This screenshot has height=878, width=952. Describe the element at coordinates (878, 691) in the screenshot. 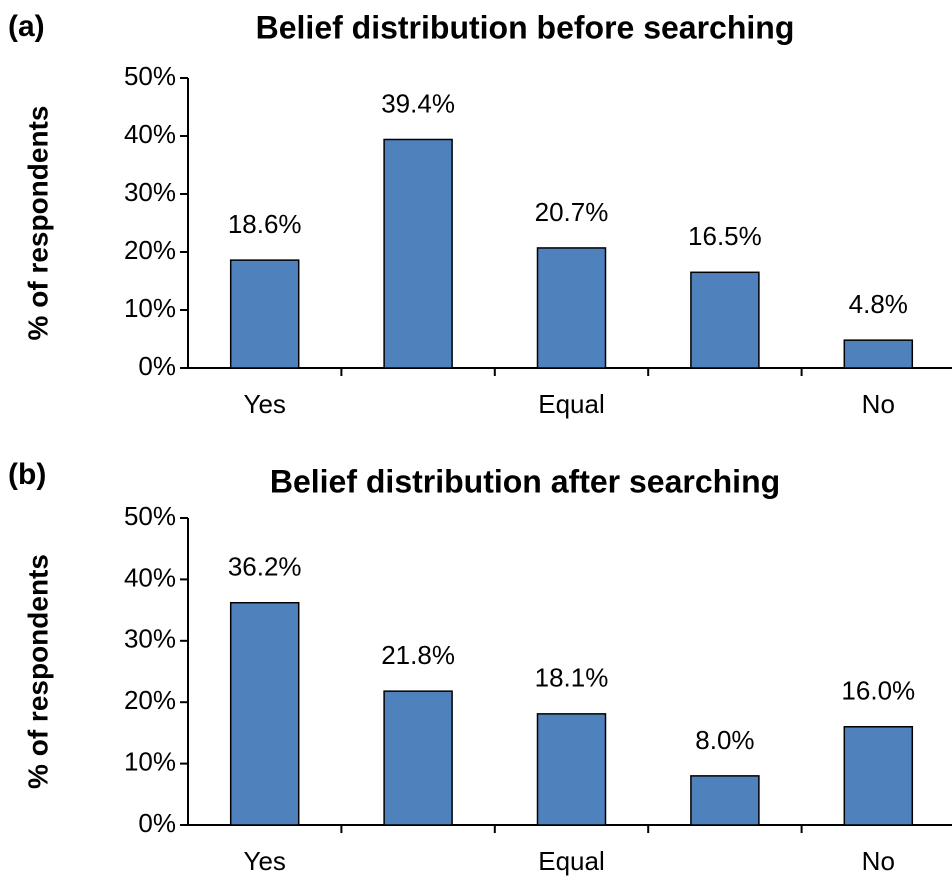

I see `data-label: 16.0%` at that location.